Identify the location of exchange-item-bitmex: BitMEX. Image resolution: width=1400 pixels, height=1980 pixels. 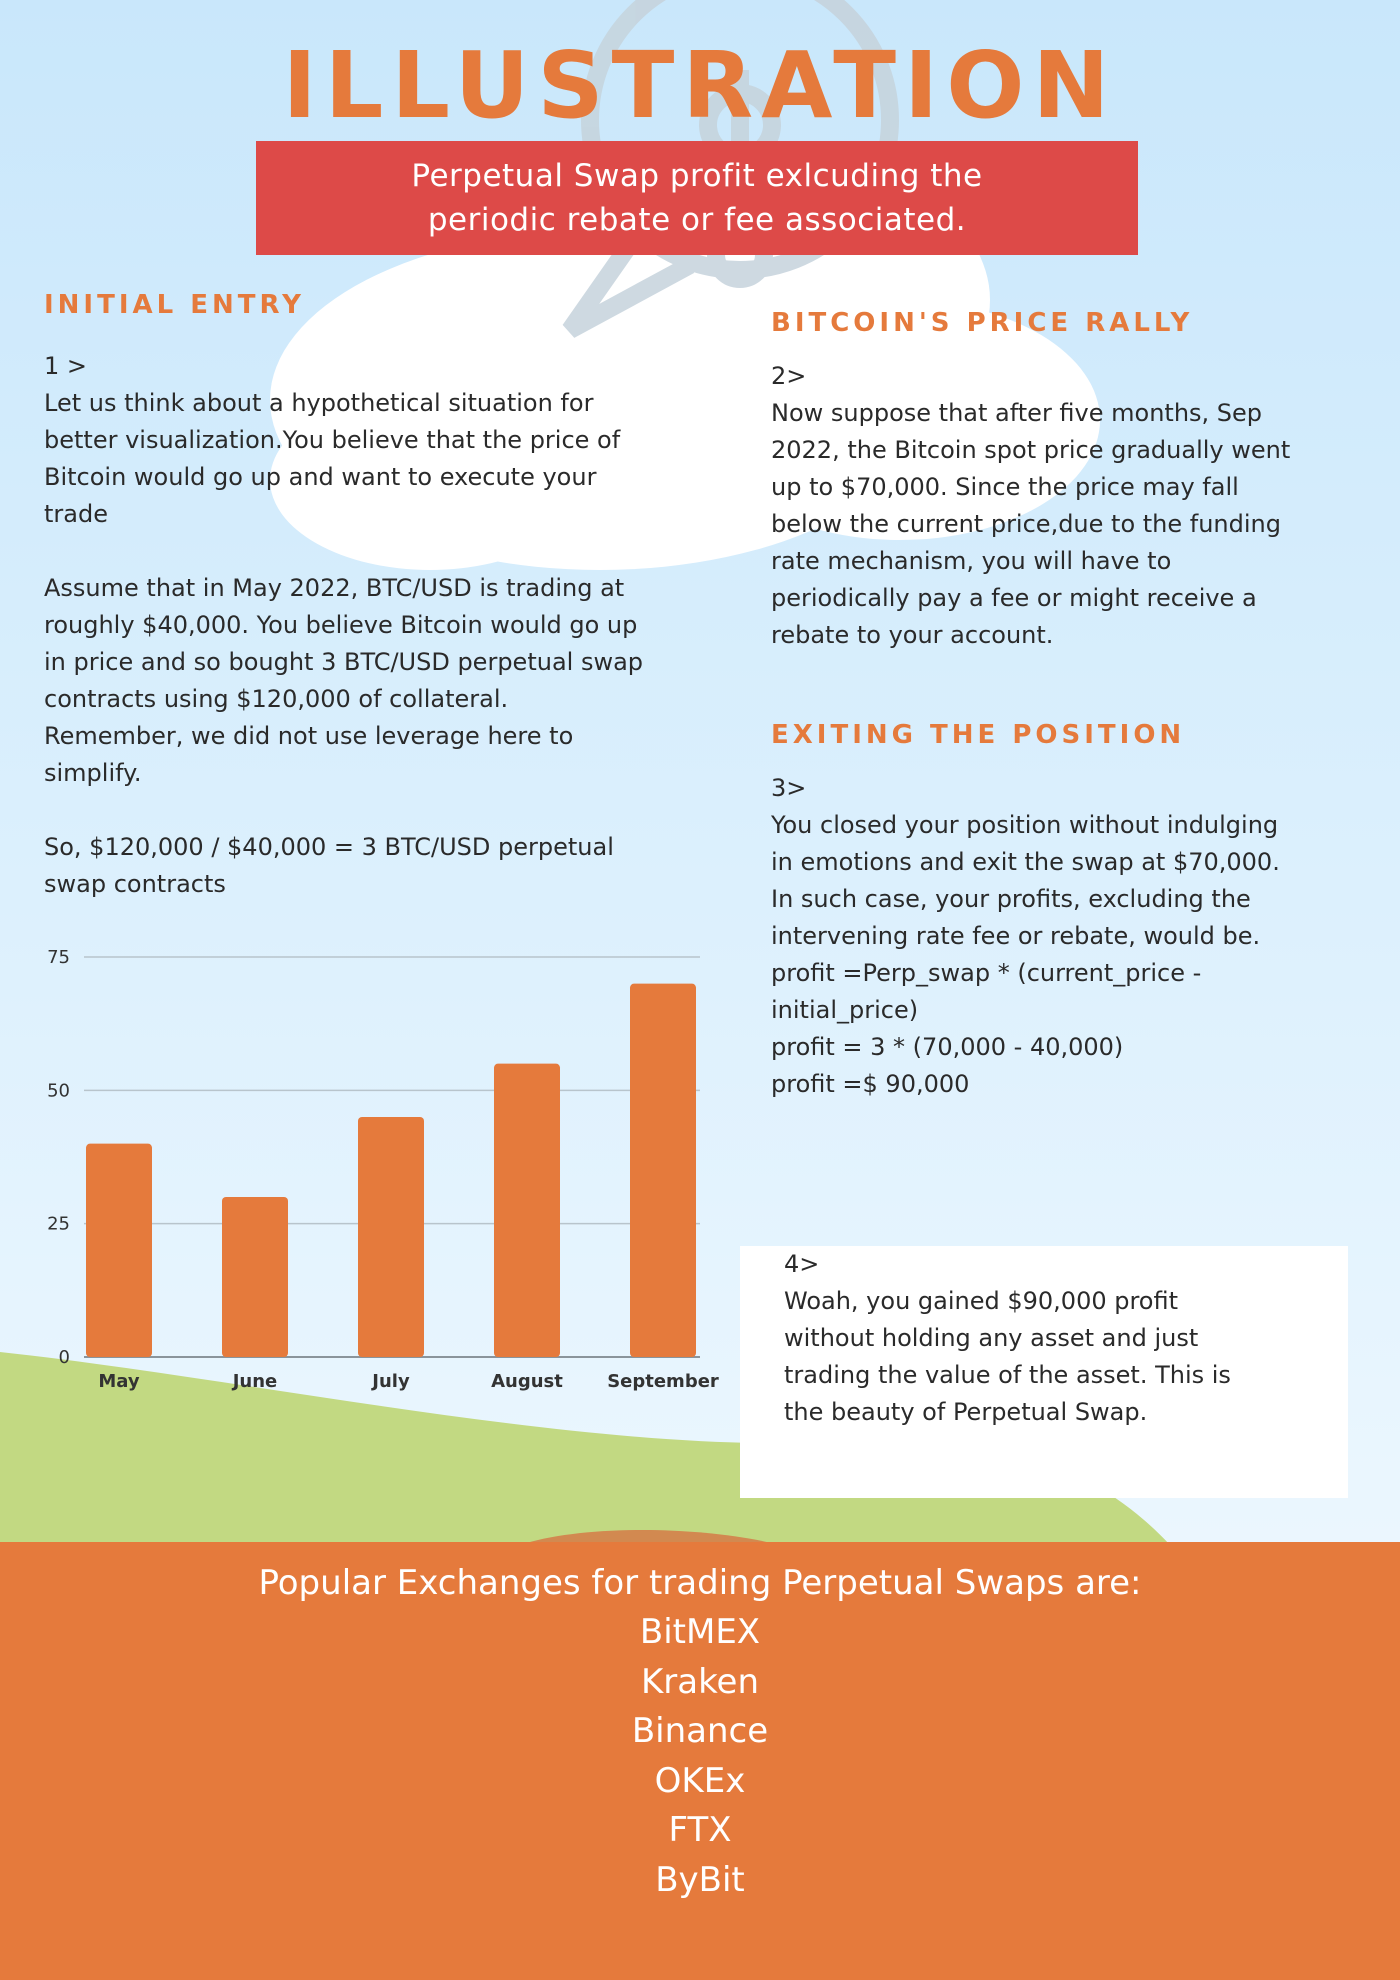
(700, 1632).